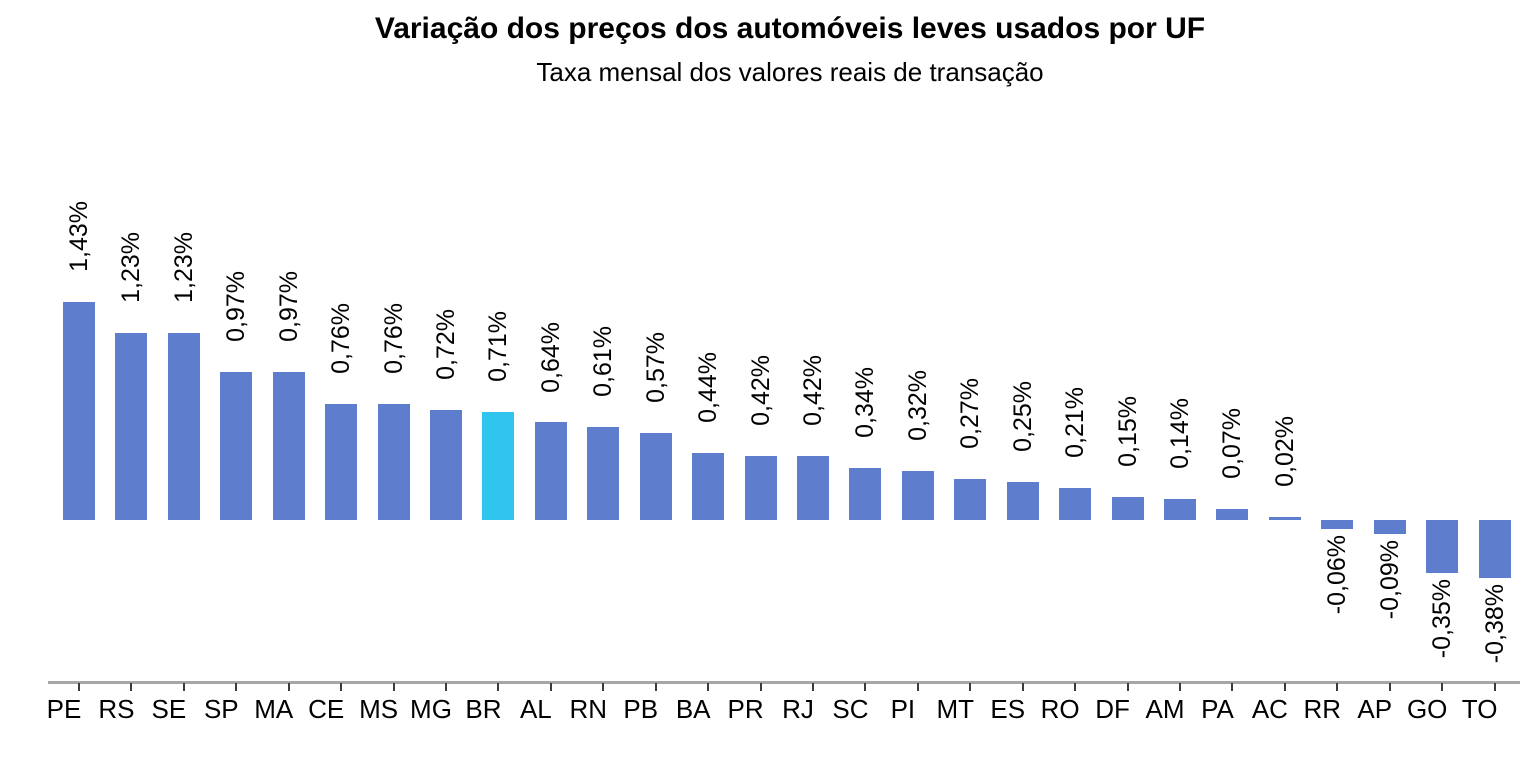 The height and width of the screenshot is (768, 1536). What do you see at coordinates (183, 426) in the screenshot?
I see `bar-se` at bounding box center [183, 426].